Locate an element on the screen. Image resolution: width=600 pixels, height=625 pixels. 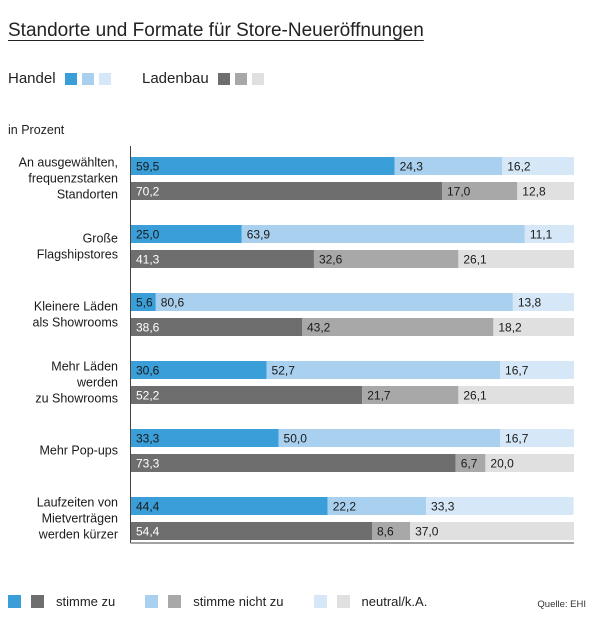
legend-ladenbau-swatch-disagree is located at coordinates (240, 78).